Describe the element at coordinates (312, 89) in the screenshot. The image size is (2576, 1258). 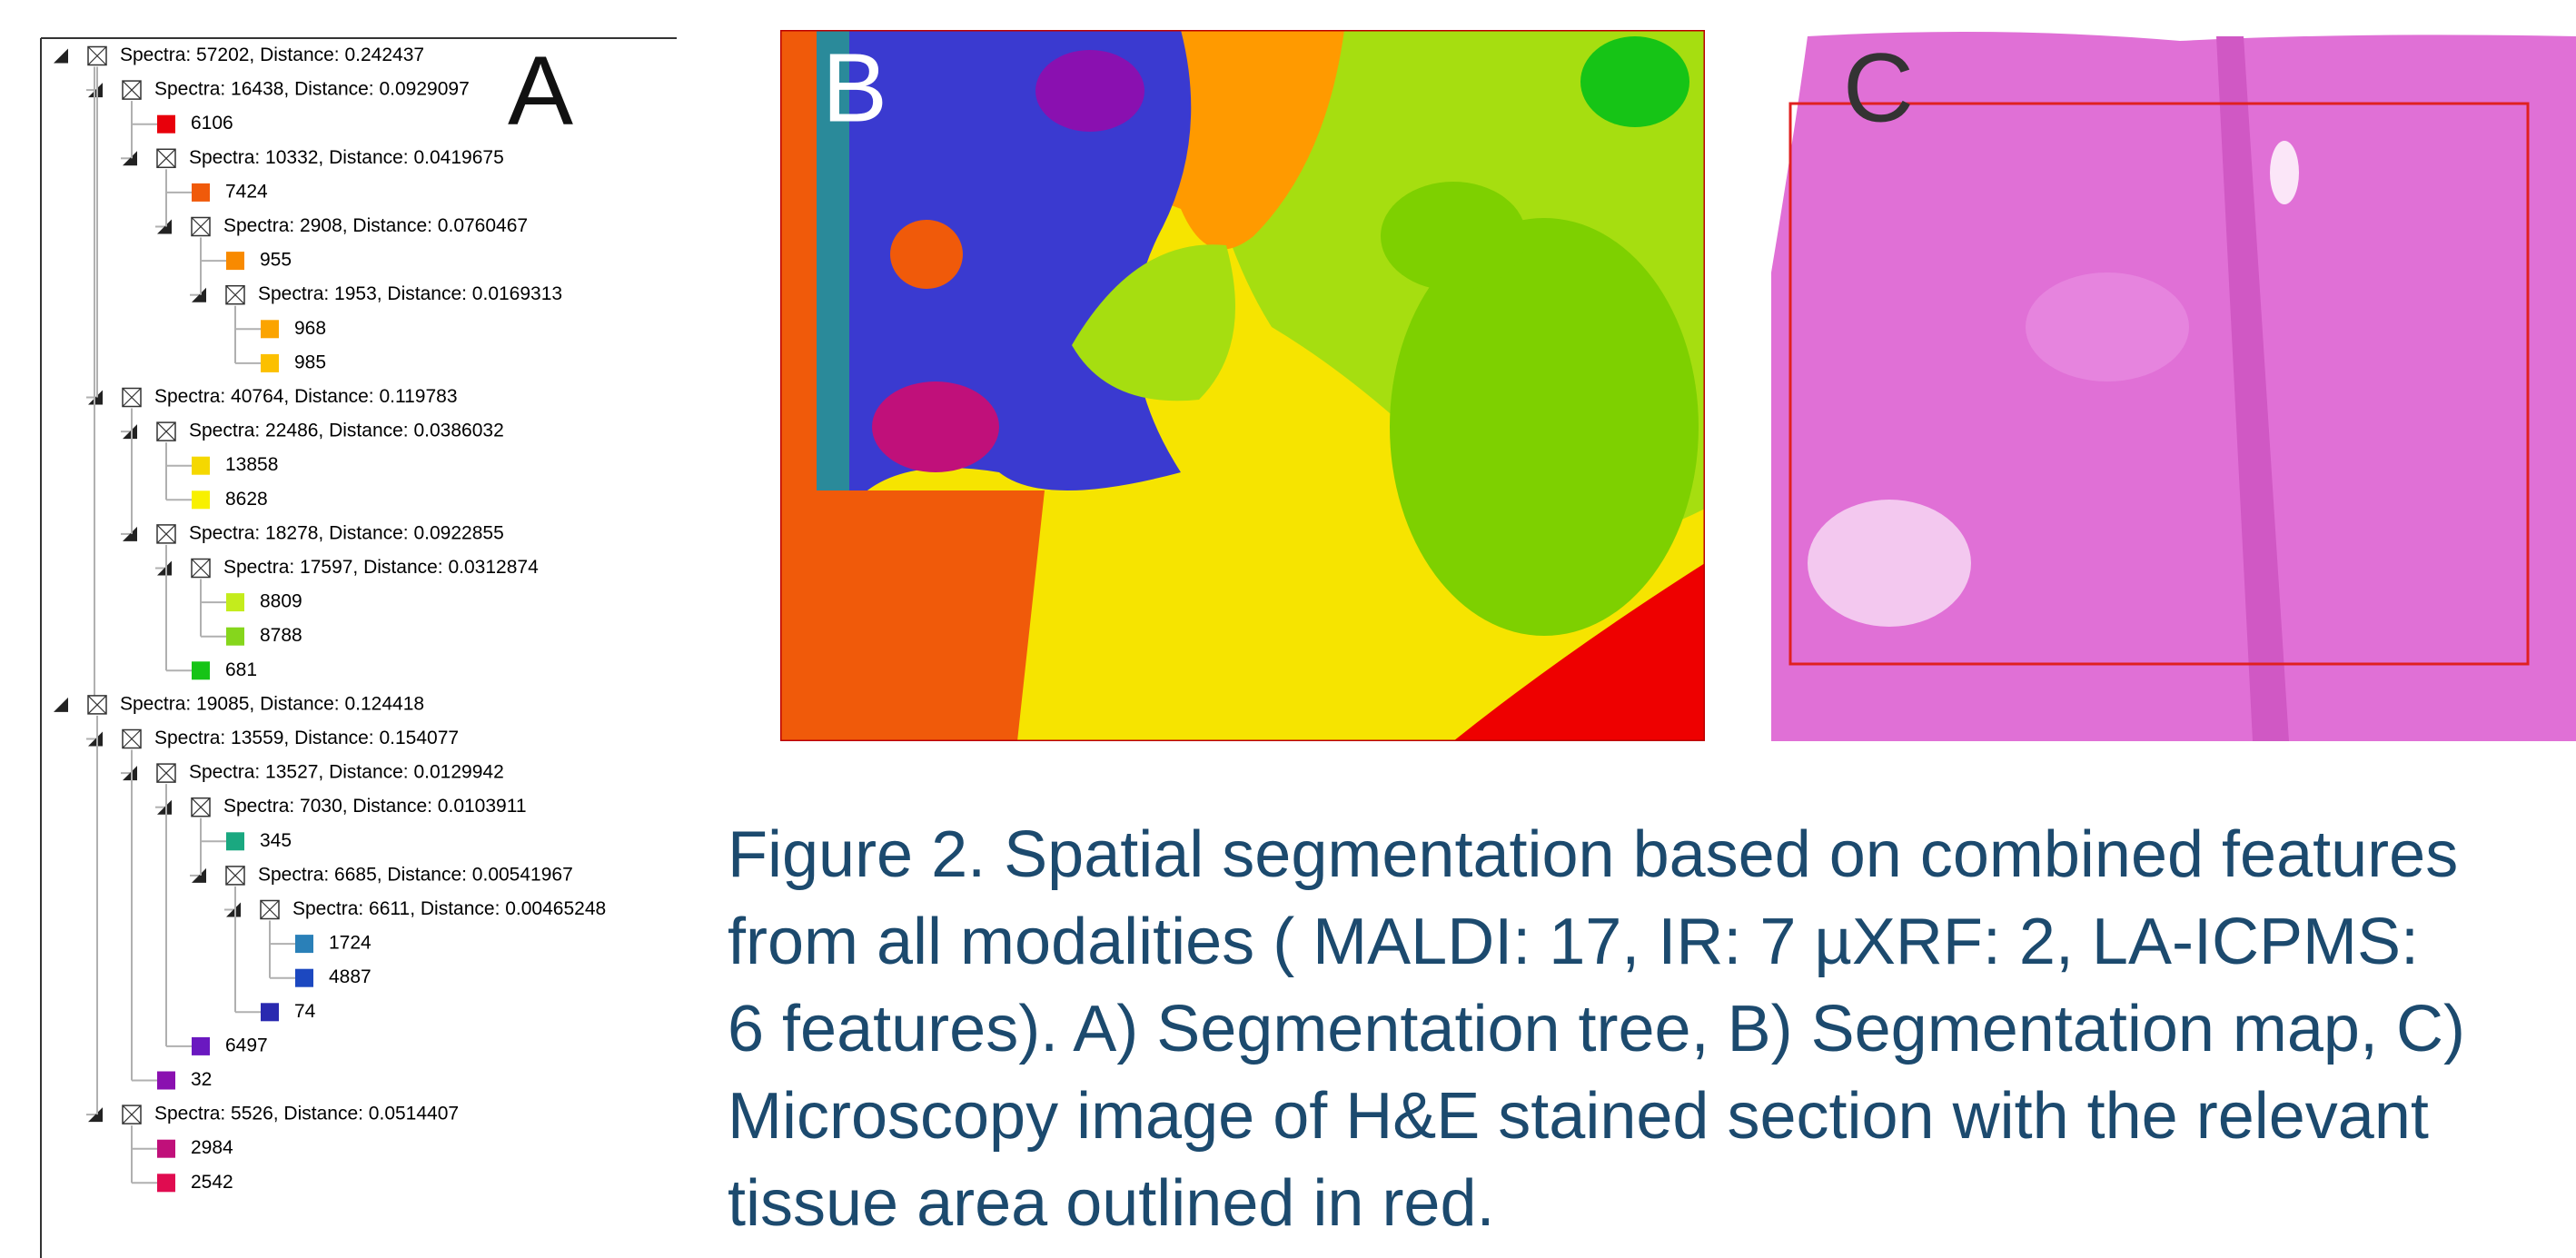
I see `node-label: Spectra: 16438, Distance: 0.0929097` at that location.